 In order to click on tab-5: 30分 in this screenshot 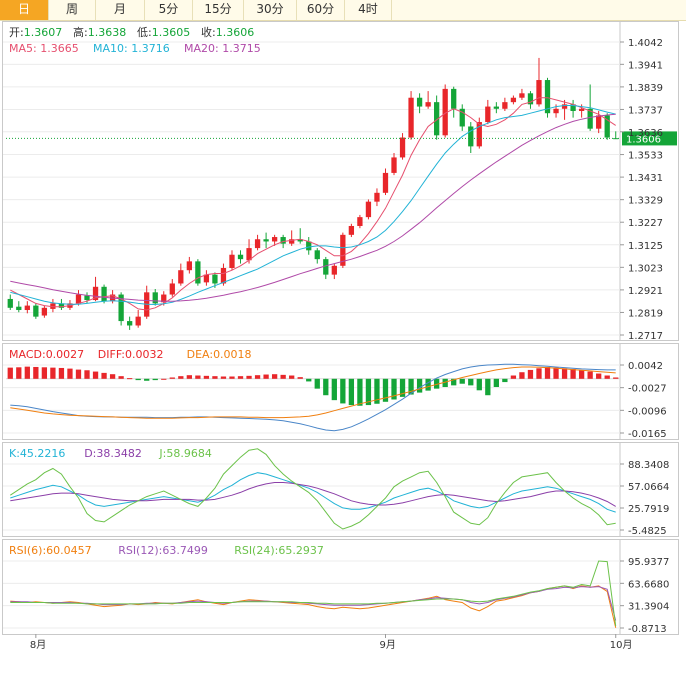, I will do `click(270, 10)`.